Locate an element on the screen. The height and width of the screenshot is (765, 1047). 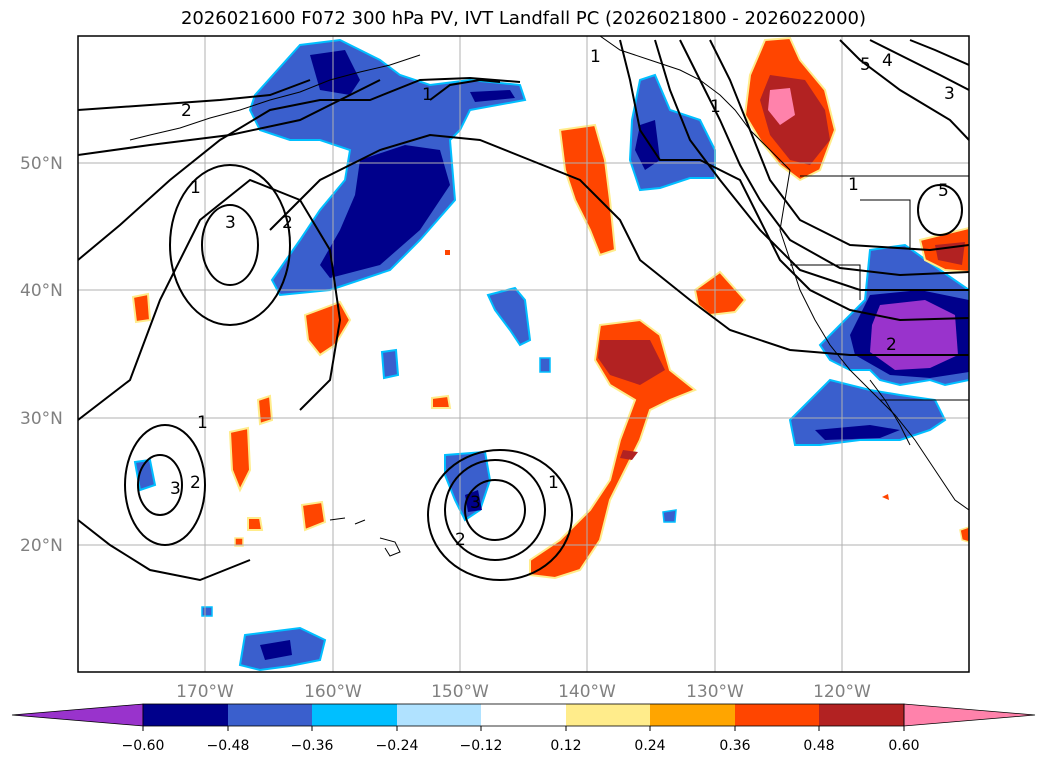
orange-tiny-115w is located at coordinates (885, 497).